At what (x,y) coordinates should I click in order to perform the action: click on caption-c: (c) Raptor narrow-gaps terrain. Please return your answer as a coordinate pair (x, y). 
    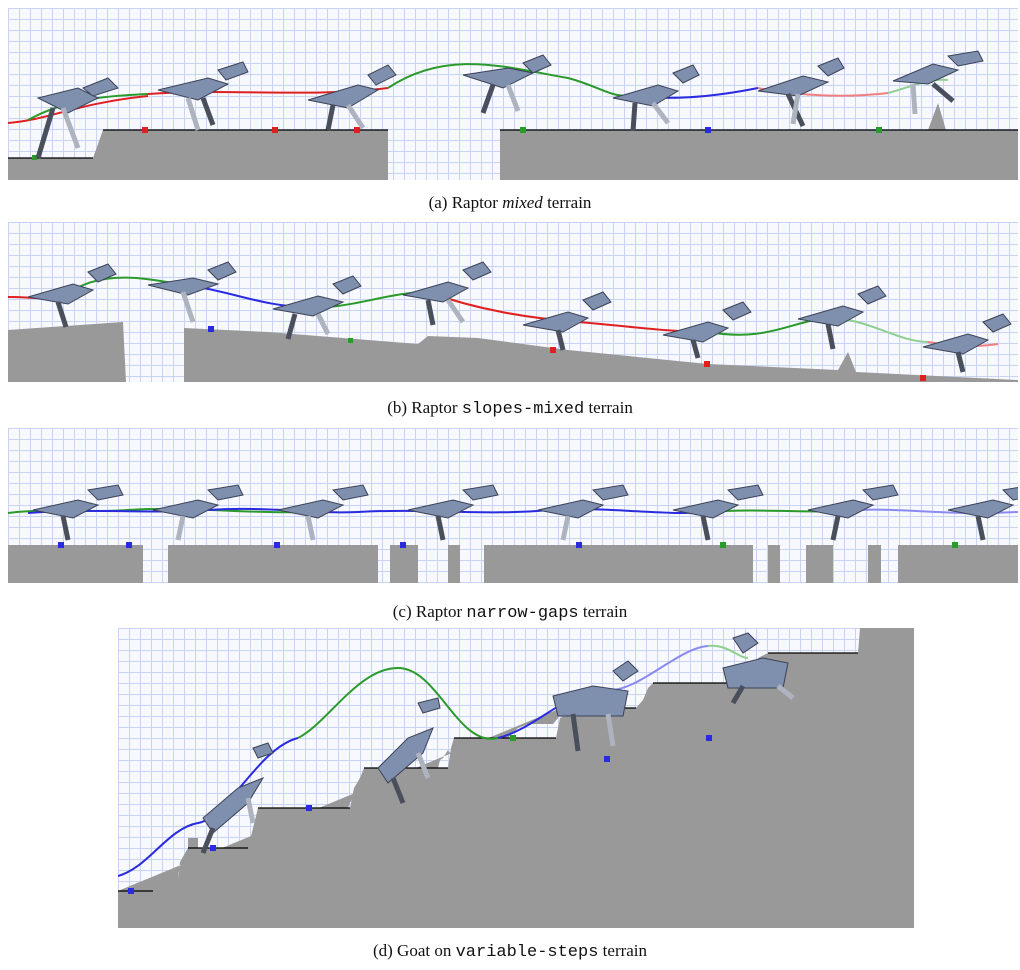
    Looking at the image, I should click on (510, 612).